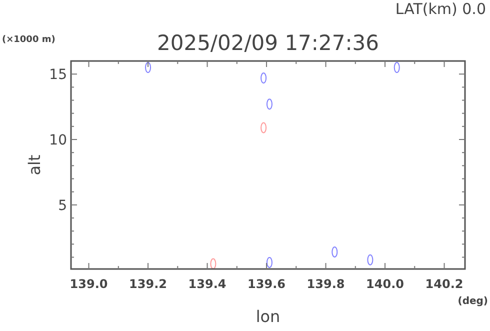 Image resolution: width=490 pixels, height=331 pixels. What do you see at coordinates (58, 140) in the screenshot?
I see `y-tick-label: 10` at bounding box center [58, 140].